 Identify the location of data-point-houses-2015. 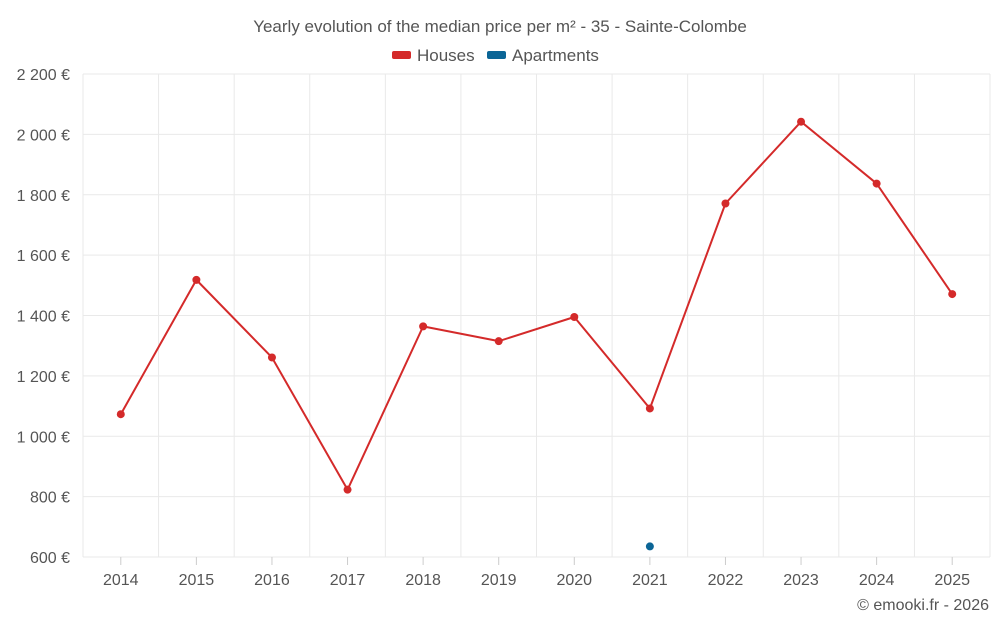
(196, 279).